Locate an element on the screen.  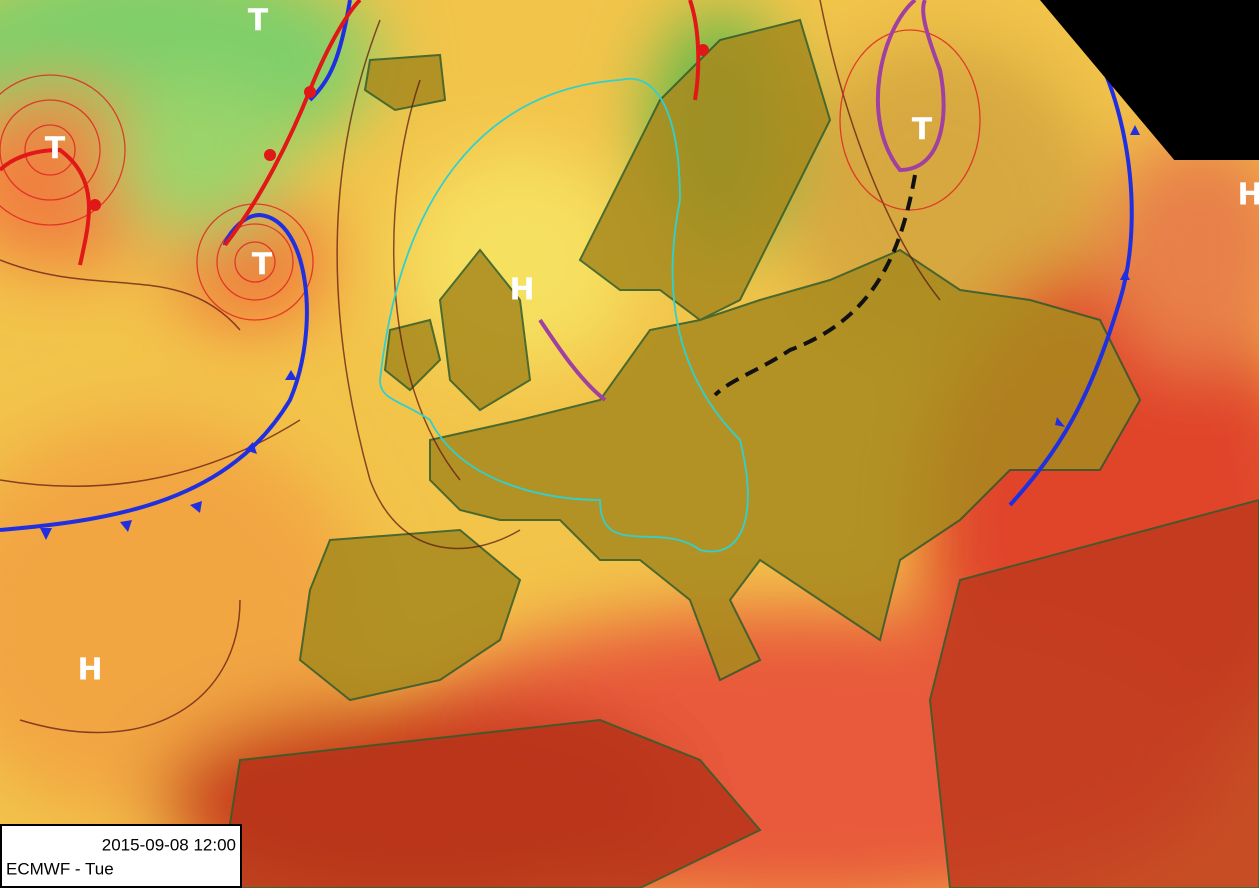
info-box: 2015-09-08 12:00 ECMWF - Tue is located at coordinates (121, 856).